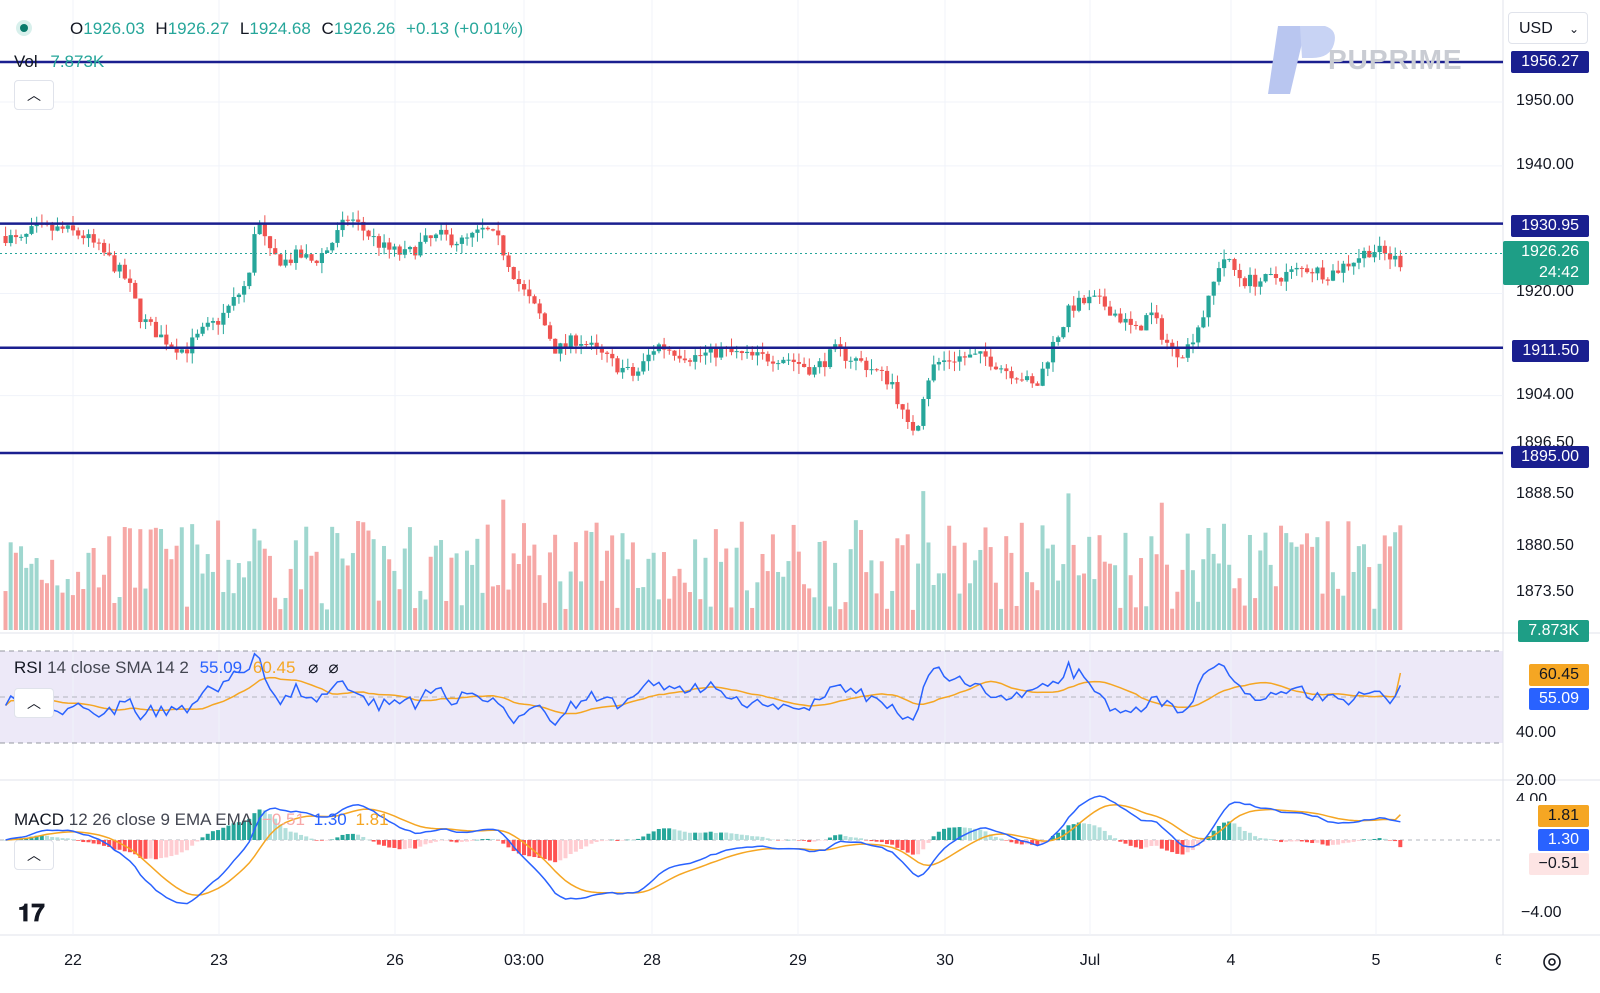  I want to click on price-tick: 1950.00, so click(1545, 100).